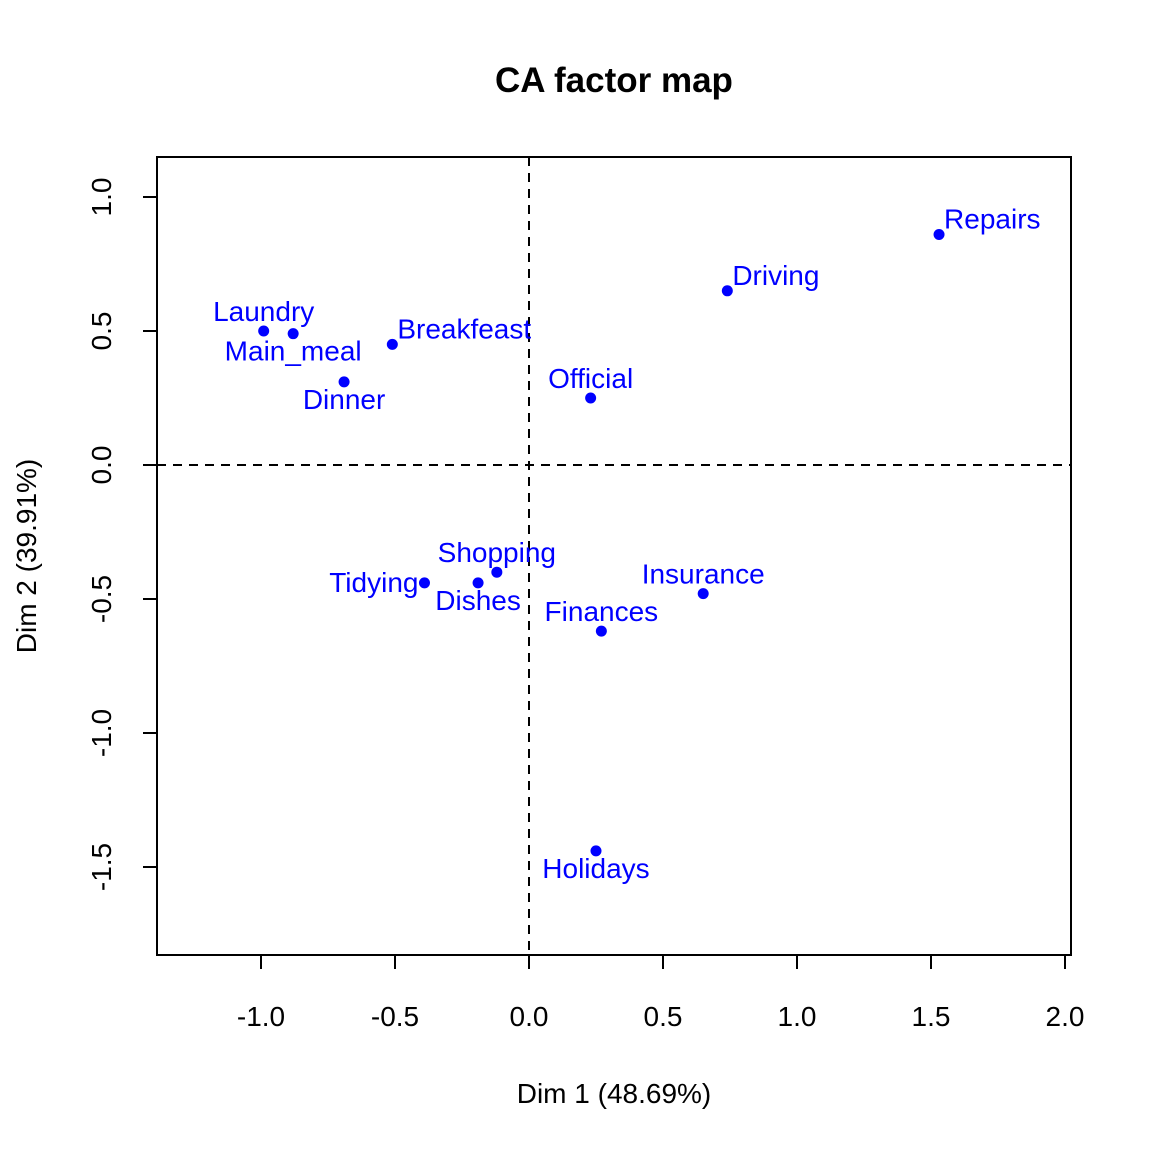  I want to click on data-point-repairs, so click(939, 235).